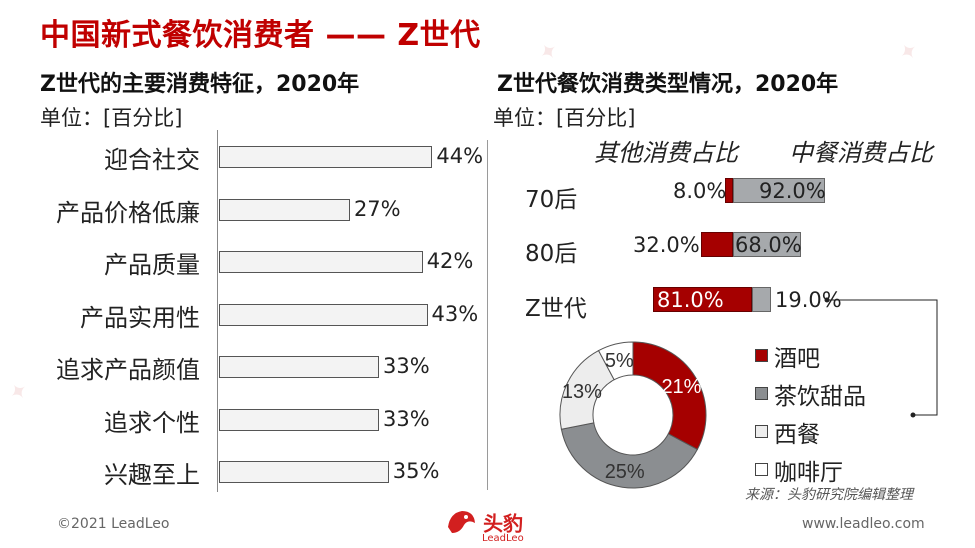 The image size is (975, 548). What do you see at coordinates (797, 435) in the screenshot?
I see `legend-label: 西餐` at bounding box center [797, 435].